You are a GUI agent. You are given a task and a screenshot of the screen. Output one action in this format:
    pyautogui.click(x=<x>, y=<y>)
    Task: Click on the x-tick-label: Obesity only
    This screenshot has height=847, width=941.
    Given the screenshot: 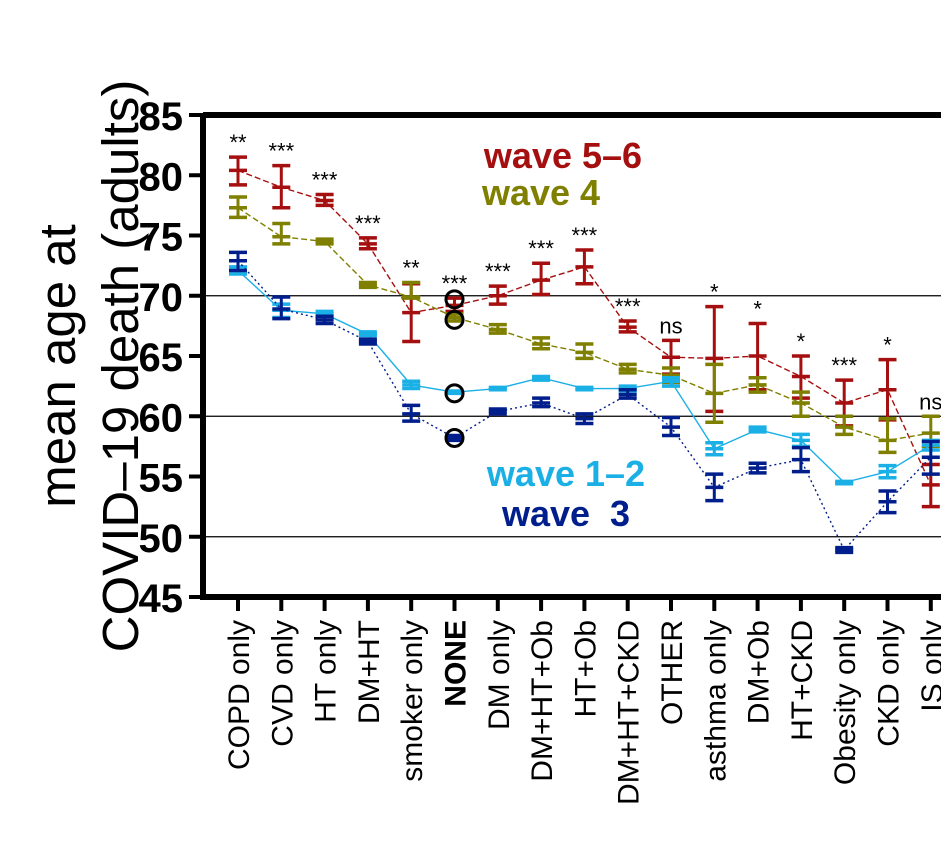 What is the action you would take?
    pyautogui.click(x=845, y=702)
    